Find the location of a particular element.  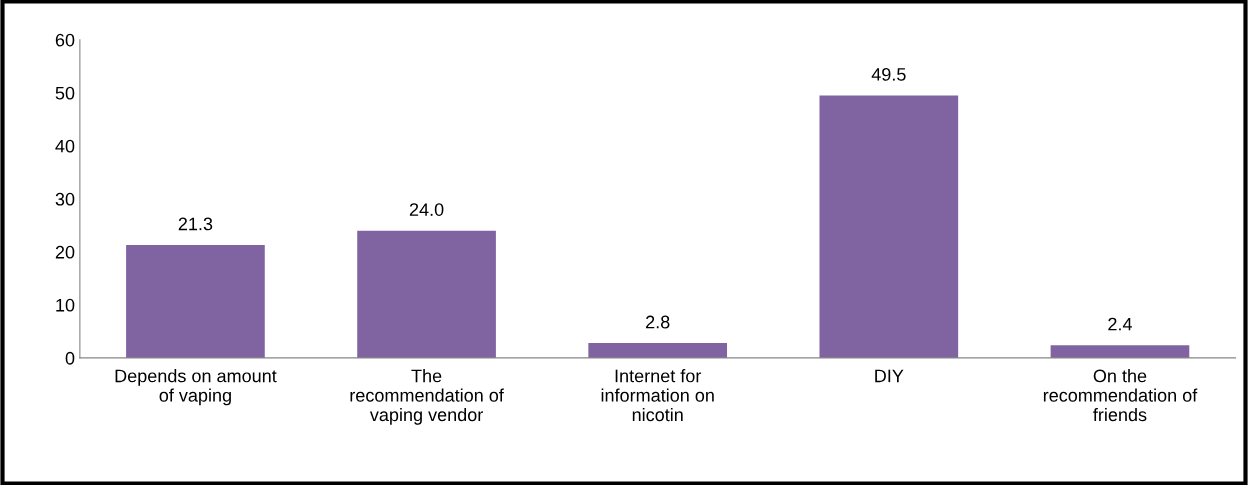

y-tick-label: 50 is located at coordinates (65, 93).